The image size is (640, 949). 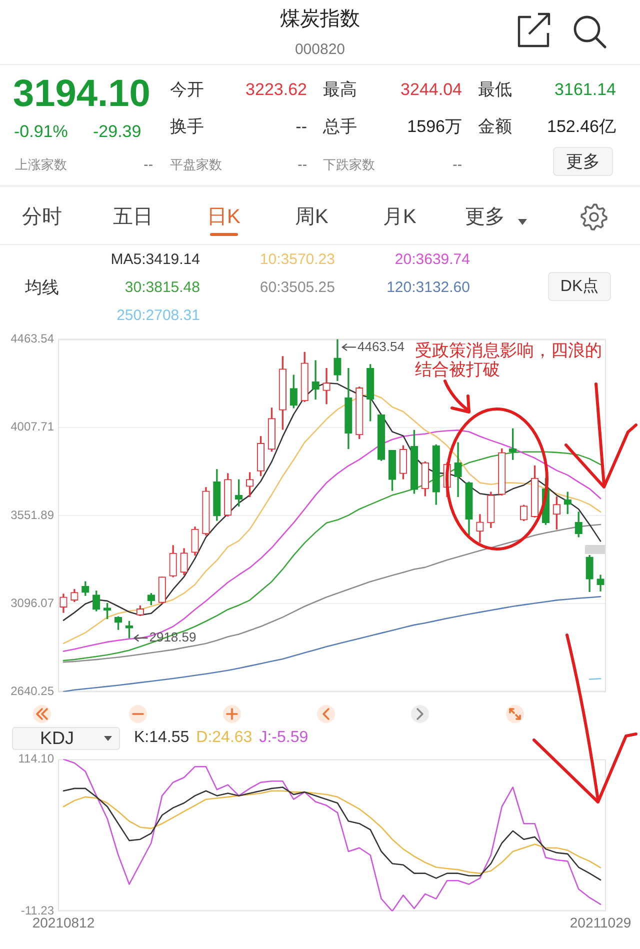 I want to click on text: J:-5.59, so click(x=283, y=738).